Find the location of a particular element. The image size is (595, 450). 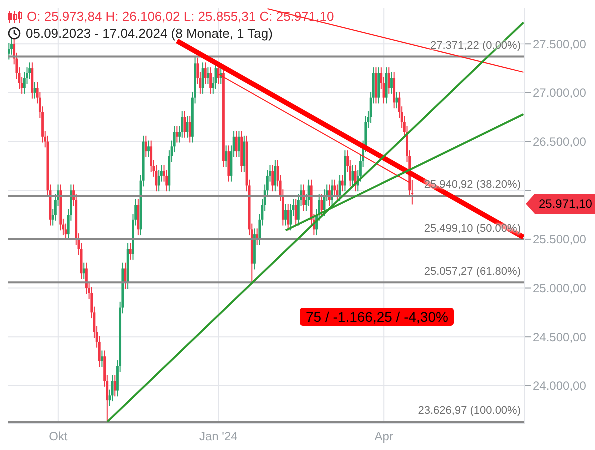

y-tick-label: 25.500,00 is located at coordinates (560, 239).